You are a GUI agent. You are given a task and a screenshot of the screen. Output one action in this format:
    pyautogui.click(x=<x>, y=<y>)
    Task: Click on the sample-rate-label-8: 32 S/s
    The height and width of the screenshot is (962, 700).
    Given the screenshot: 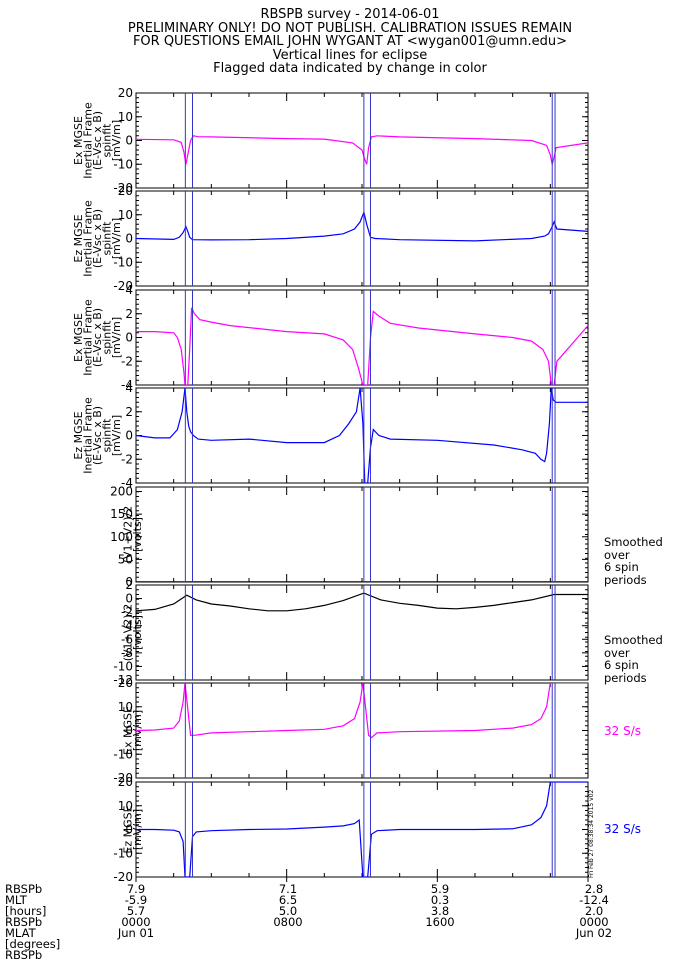 What is the action you would take?
    pyautogui.click(x=622, y=829)
    